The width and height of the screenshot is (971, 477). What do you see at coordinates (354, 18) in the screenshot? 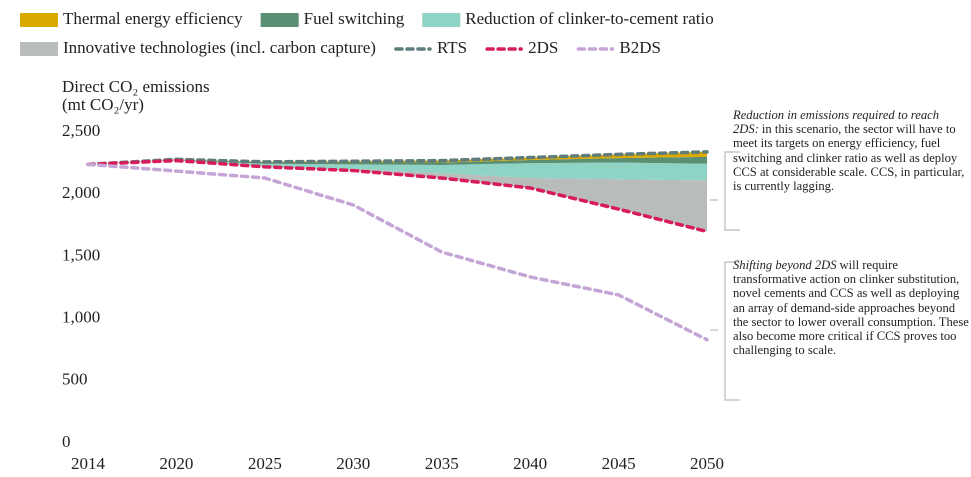
I see `legend-label: Fuel switching` at bounding box center [354, 18].